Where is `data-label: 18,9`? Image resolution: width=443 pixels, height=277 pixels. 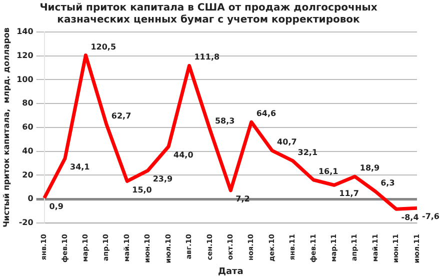 data-label: 18,9 is located at coordinates (370, 168).